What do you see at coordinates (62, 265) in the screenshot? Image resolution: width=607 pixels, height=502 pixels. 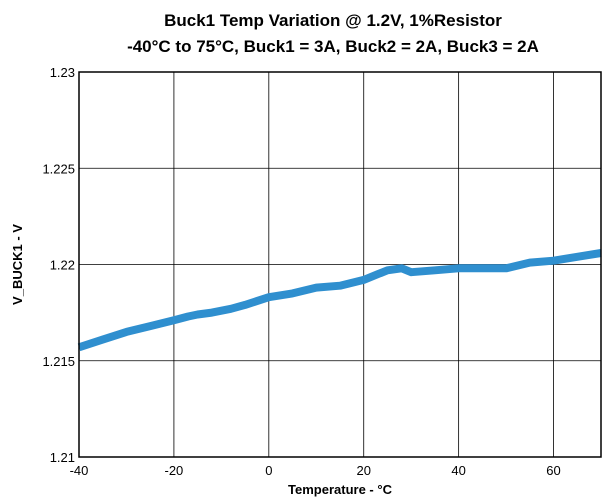 I see `y-tick-label: 1.22` at bounding box center [62, 265].